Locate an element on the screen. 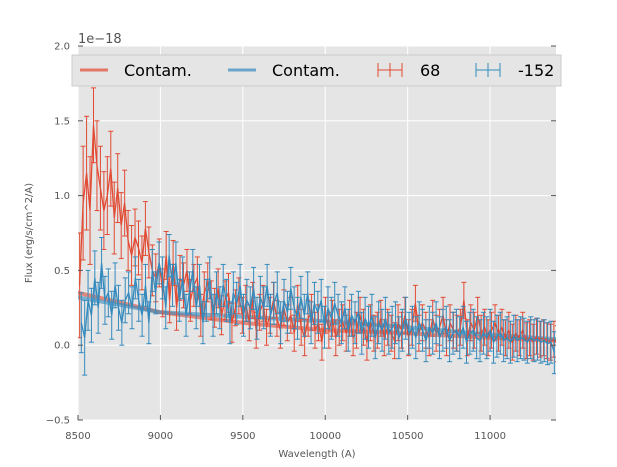 This screenshot has width=617, height=467. y-offset-label: 1e−18 is located at coordinates (100, 39).